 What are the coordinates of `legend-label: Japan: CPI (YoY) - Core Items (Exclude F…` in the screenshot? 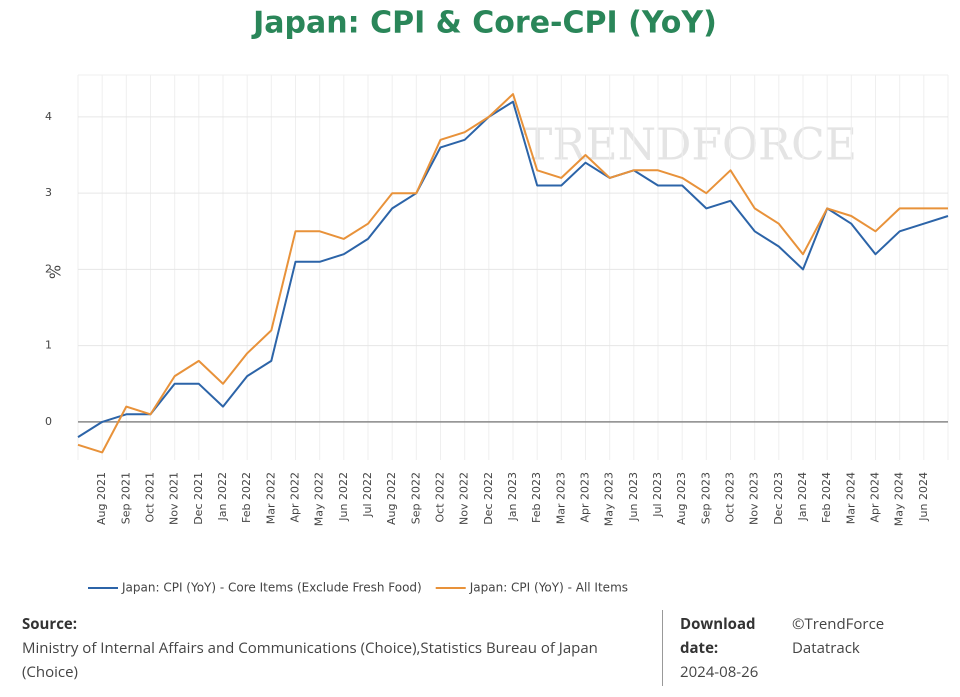 It's located at (271, 588).